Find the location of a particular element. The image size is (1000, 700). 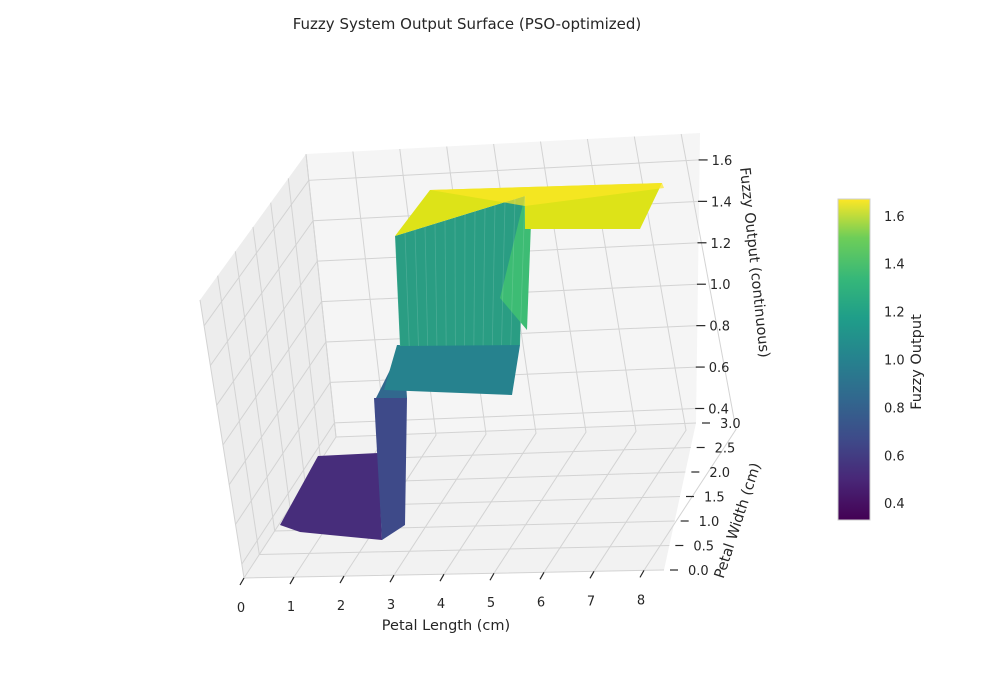

x-tick-label: 2 is located at coordinates (341, 606).